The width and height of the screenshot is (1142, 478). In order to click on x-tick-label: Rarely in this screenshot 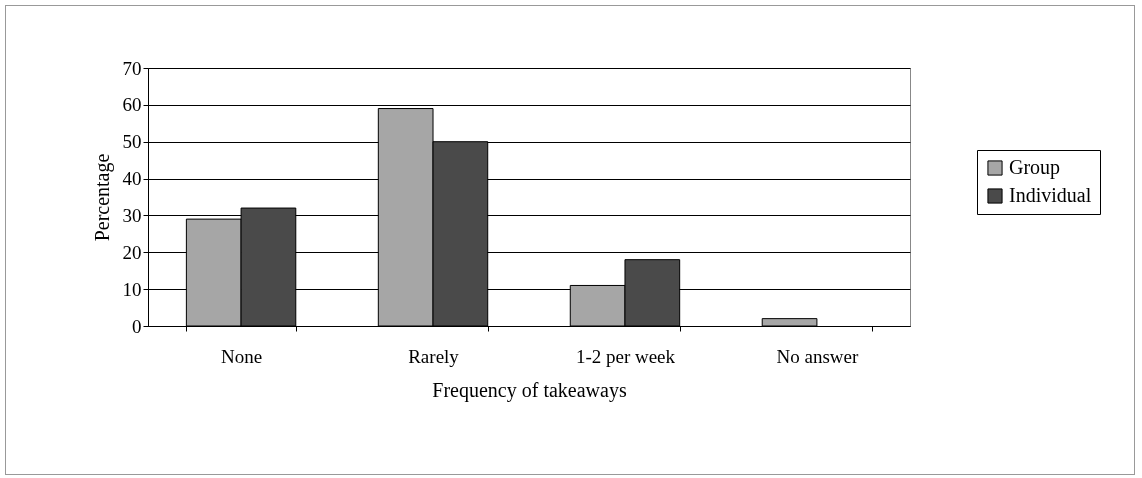, I will do `click(434, 356)`.